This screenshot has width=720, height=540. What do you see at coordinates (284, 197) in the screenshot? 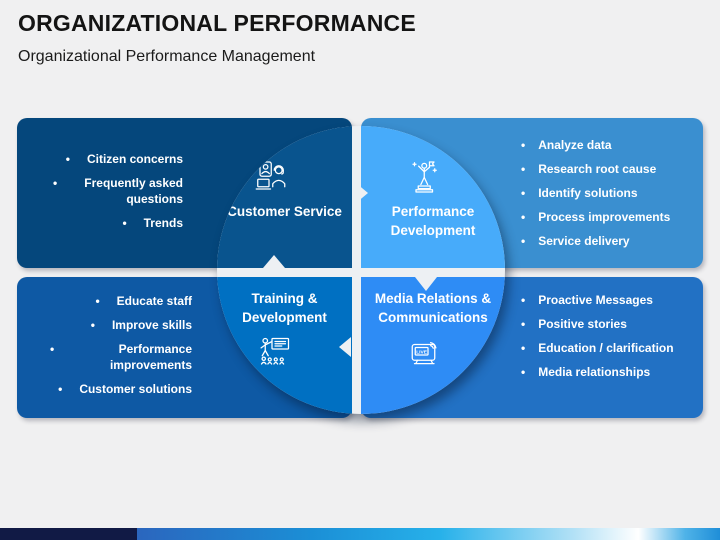
I see `customer-service-wedge` at bounding box center [284, 197].